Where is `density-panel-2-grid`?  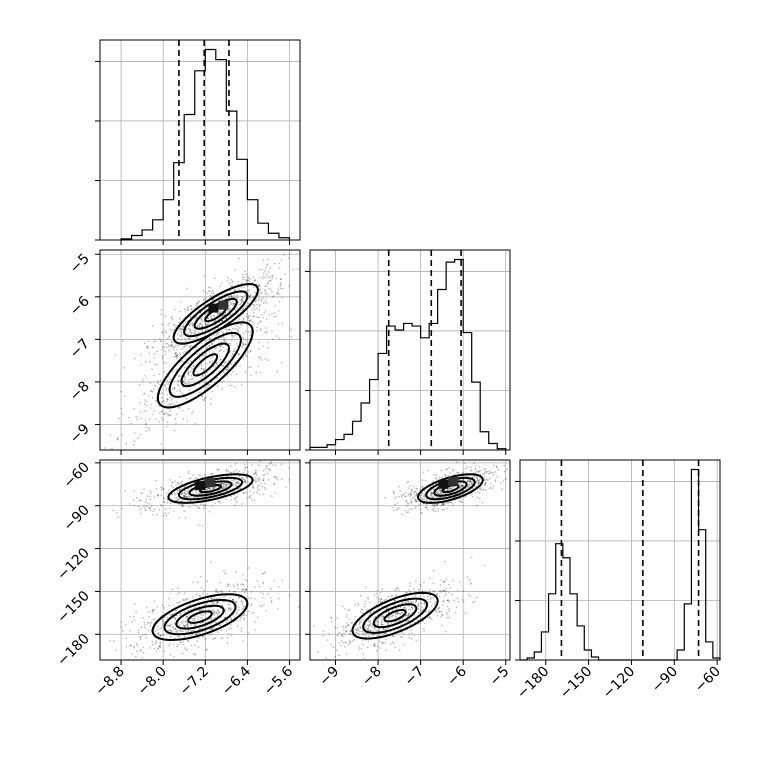 density-panel-2-grid is located at coordinates (200, 560).